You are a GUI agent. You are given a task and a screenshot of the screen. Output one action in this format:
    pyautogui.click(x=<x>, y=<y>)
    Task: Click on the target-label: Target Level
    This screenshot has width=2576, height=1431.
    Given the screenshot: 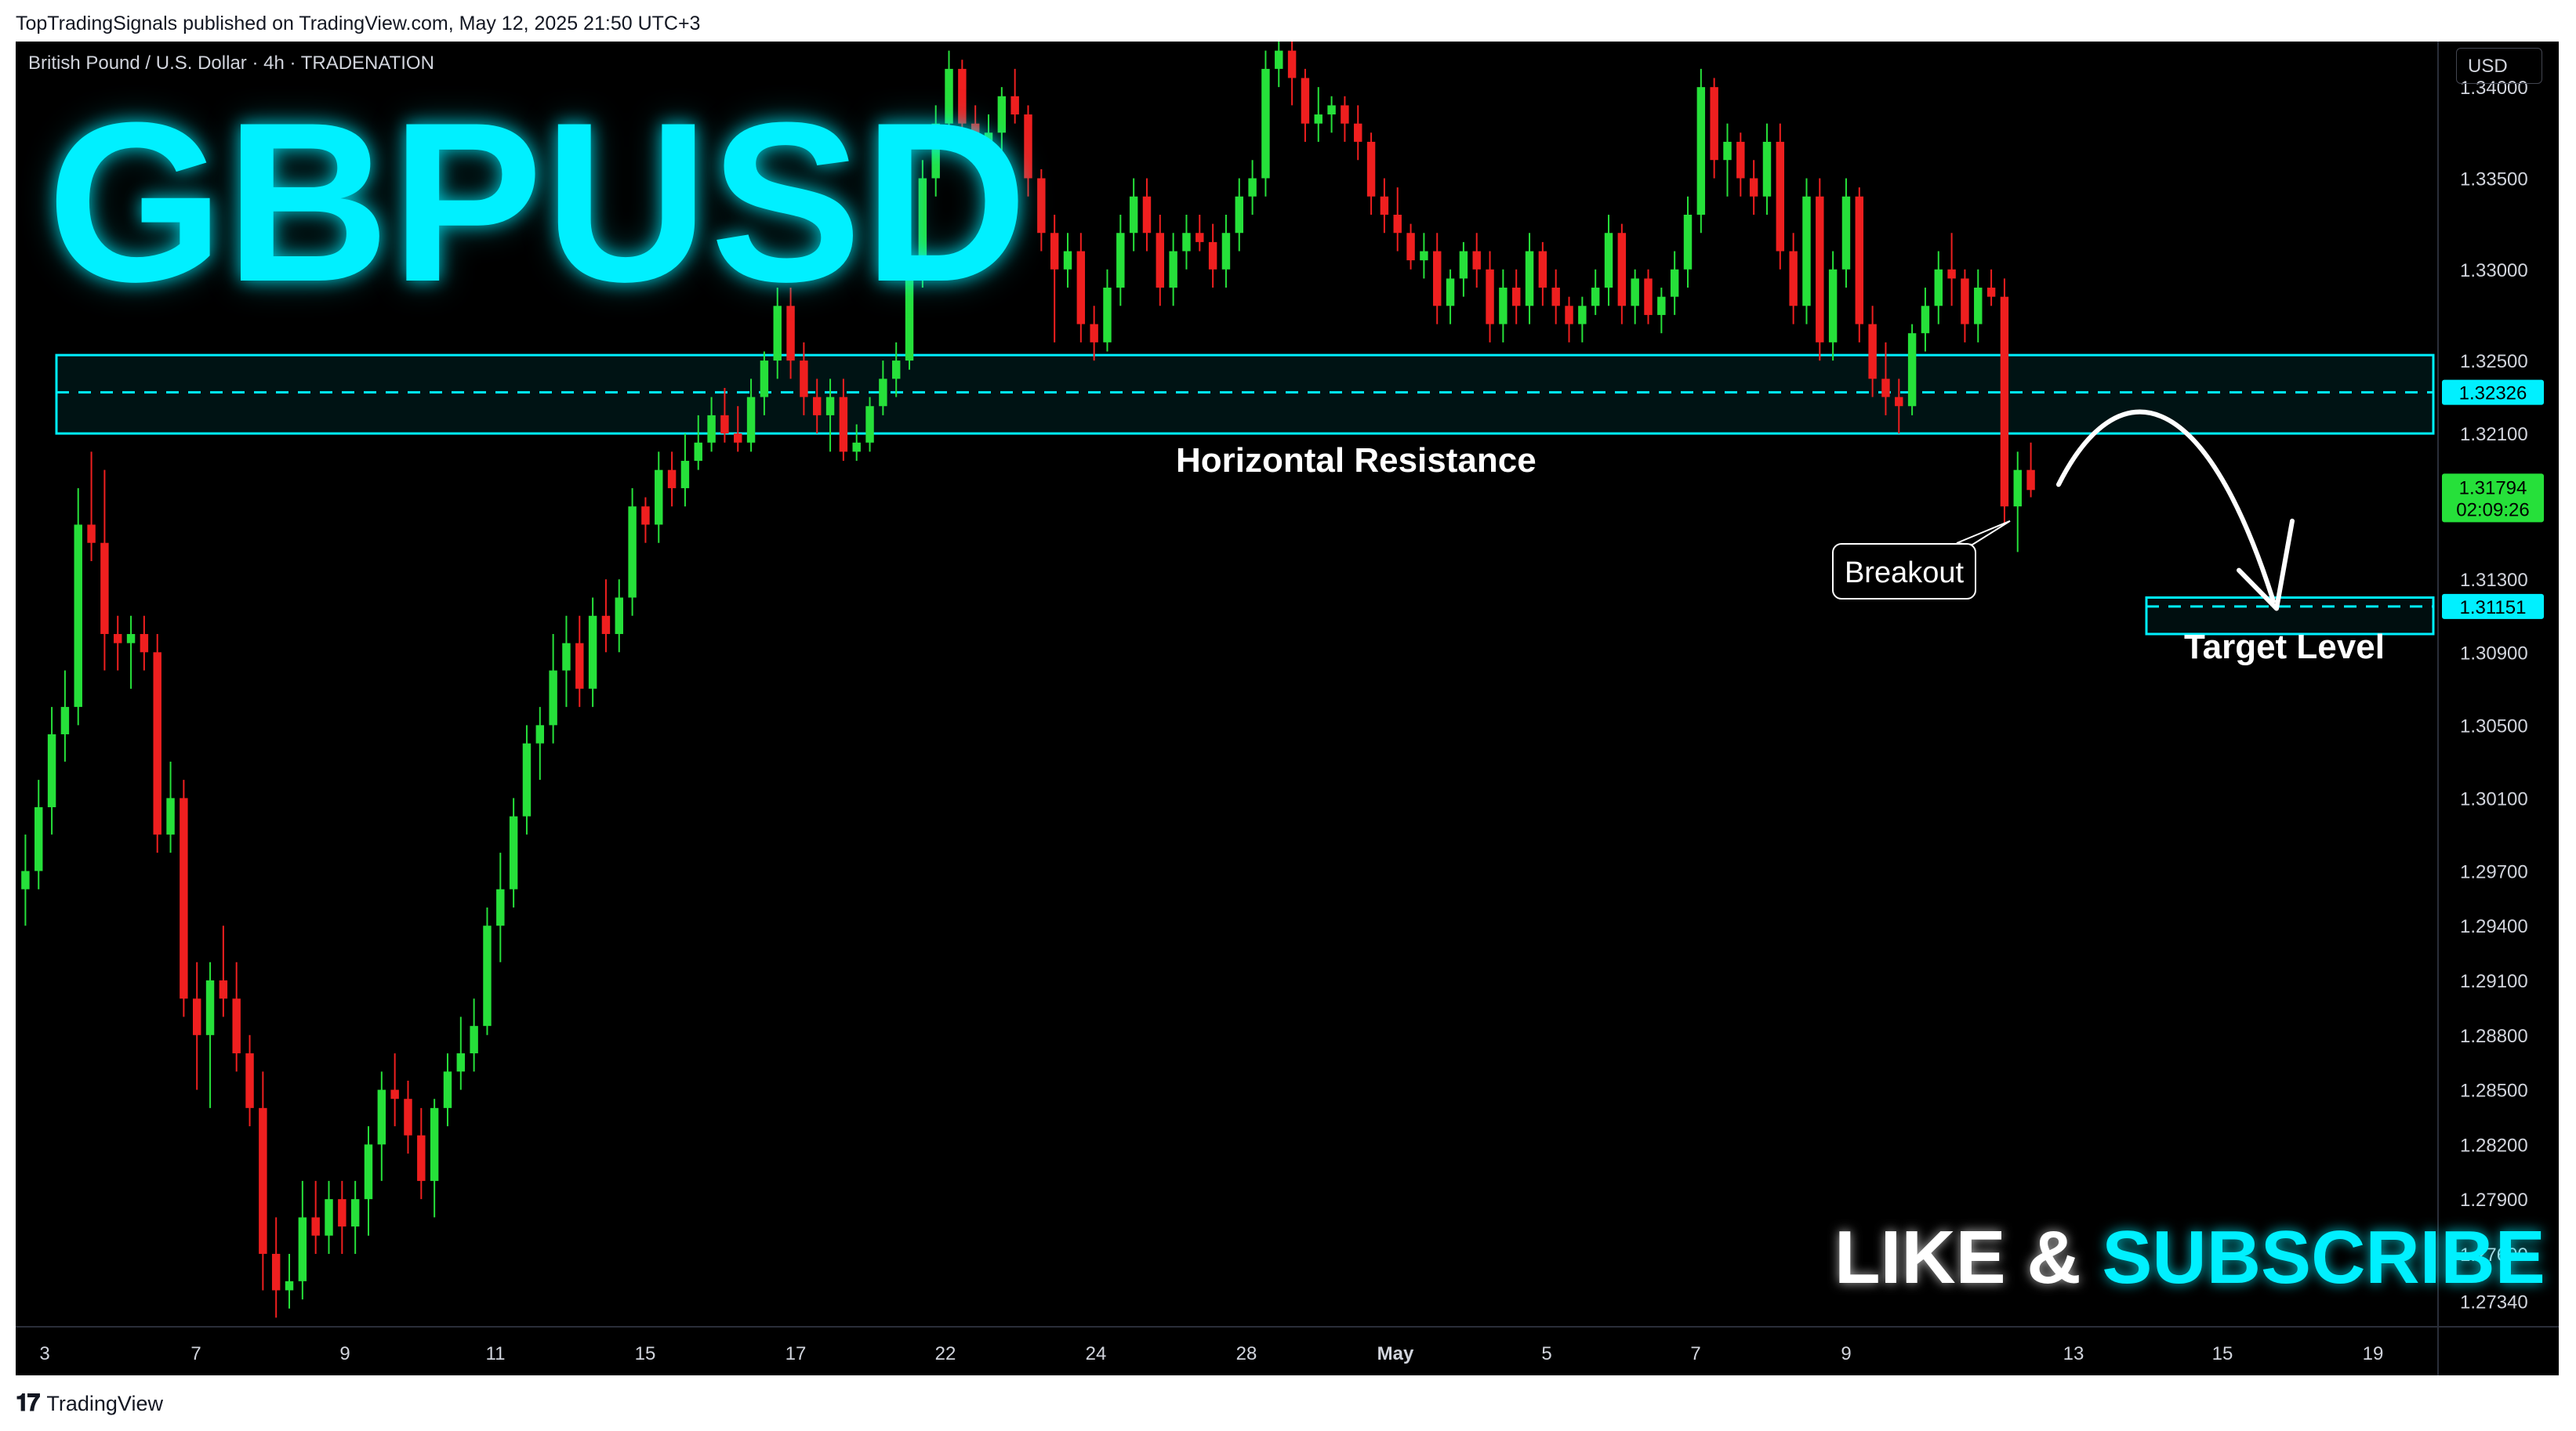 What is the action you would take?
    pyautogui.click(x=2284, y=647)
    